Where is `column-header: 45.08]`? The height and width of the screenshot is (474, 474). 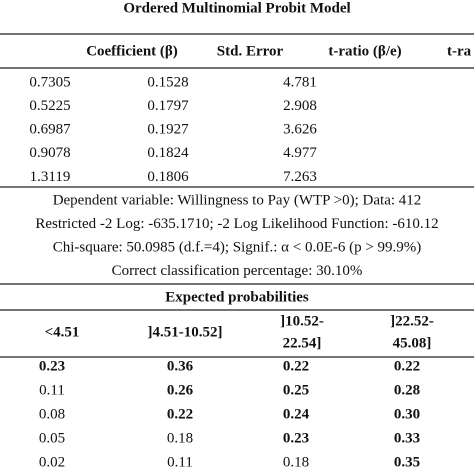 column-header: 45.08] is located at coordinates (412, 343).